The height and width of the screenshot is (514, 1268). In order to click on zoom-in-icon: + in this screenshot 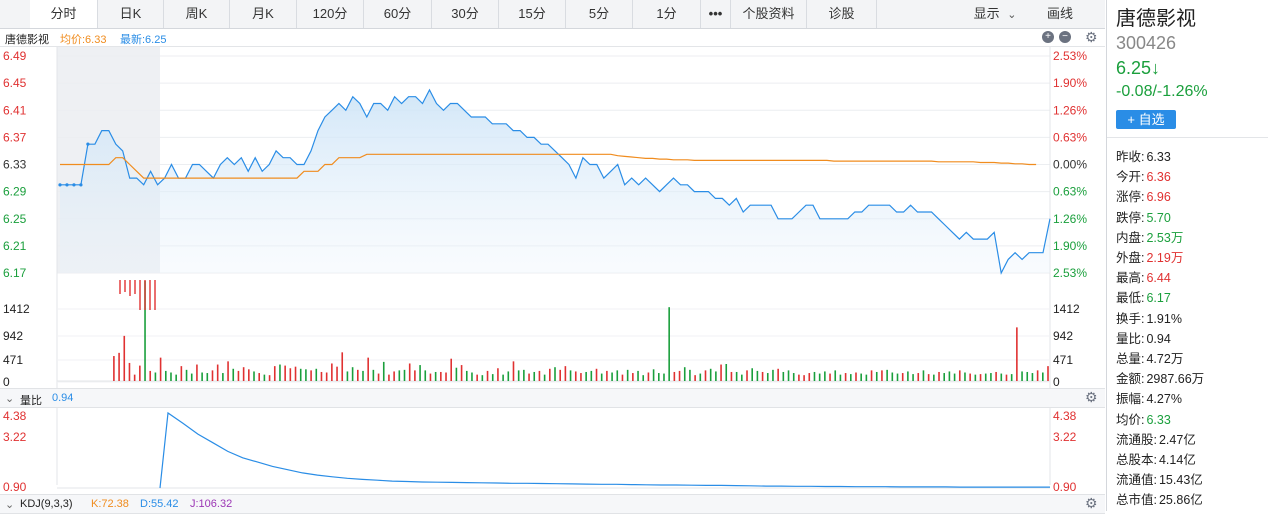, I will do `click(1048, 37)`.